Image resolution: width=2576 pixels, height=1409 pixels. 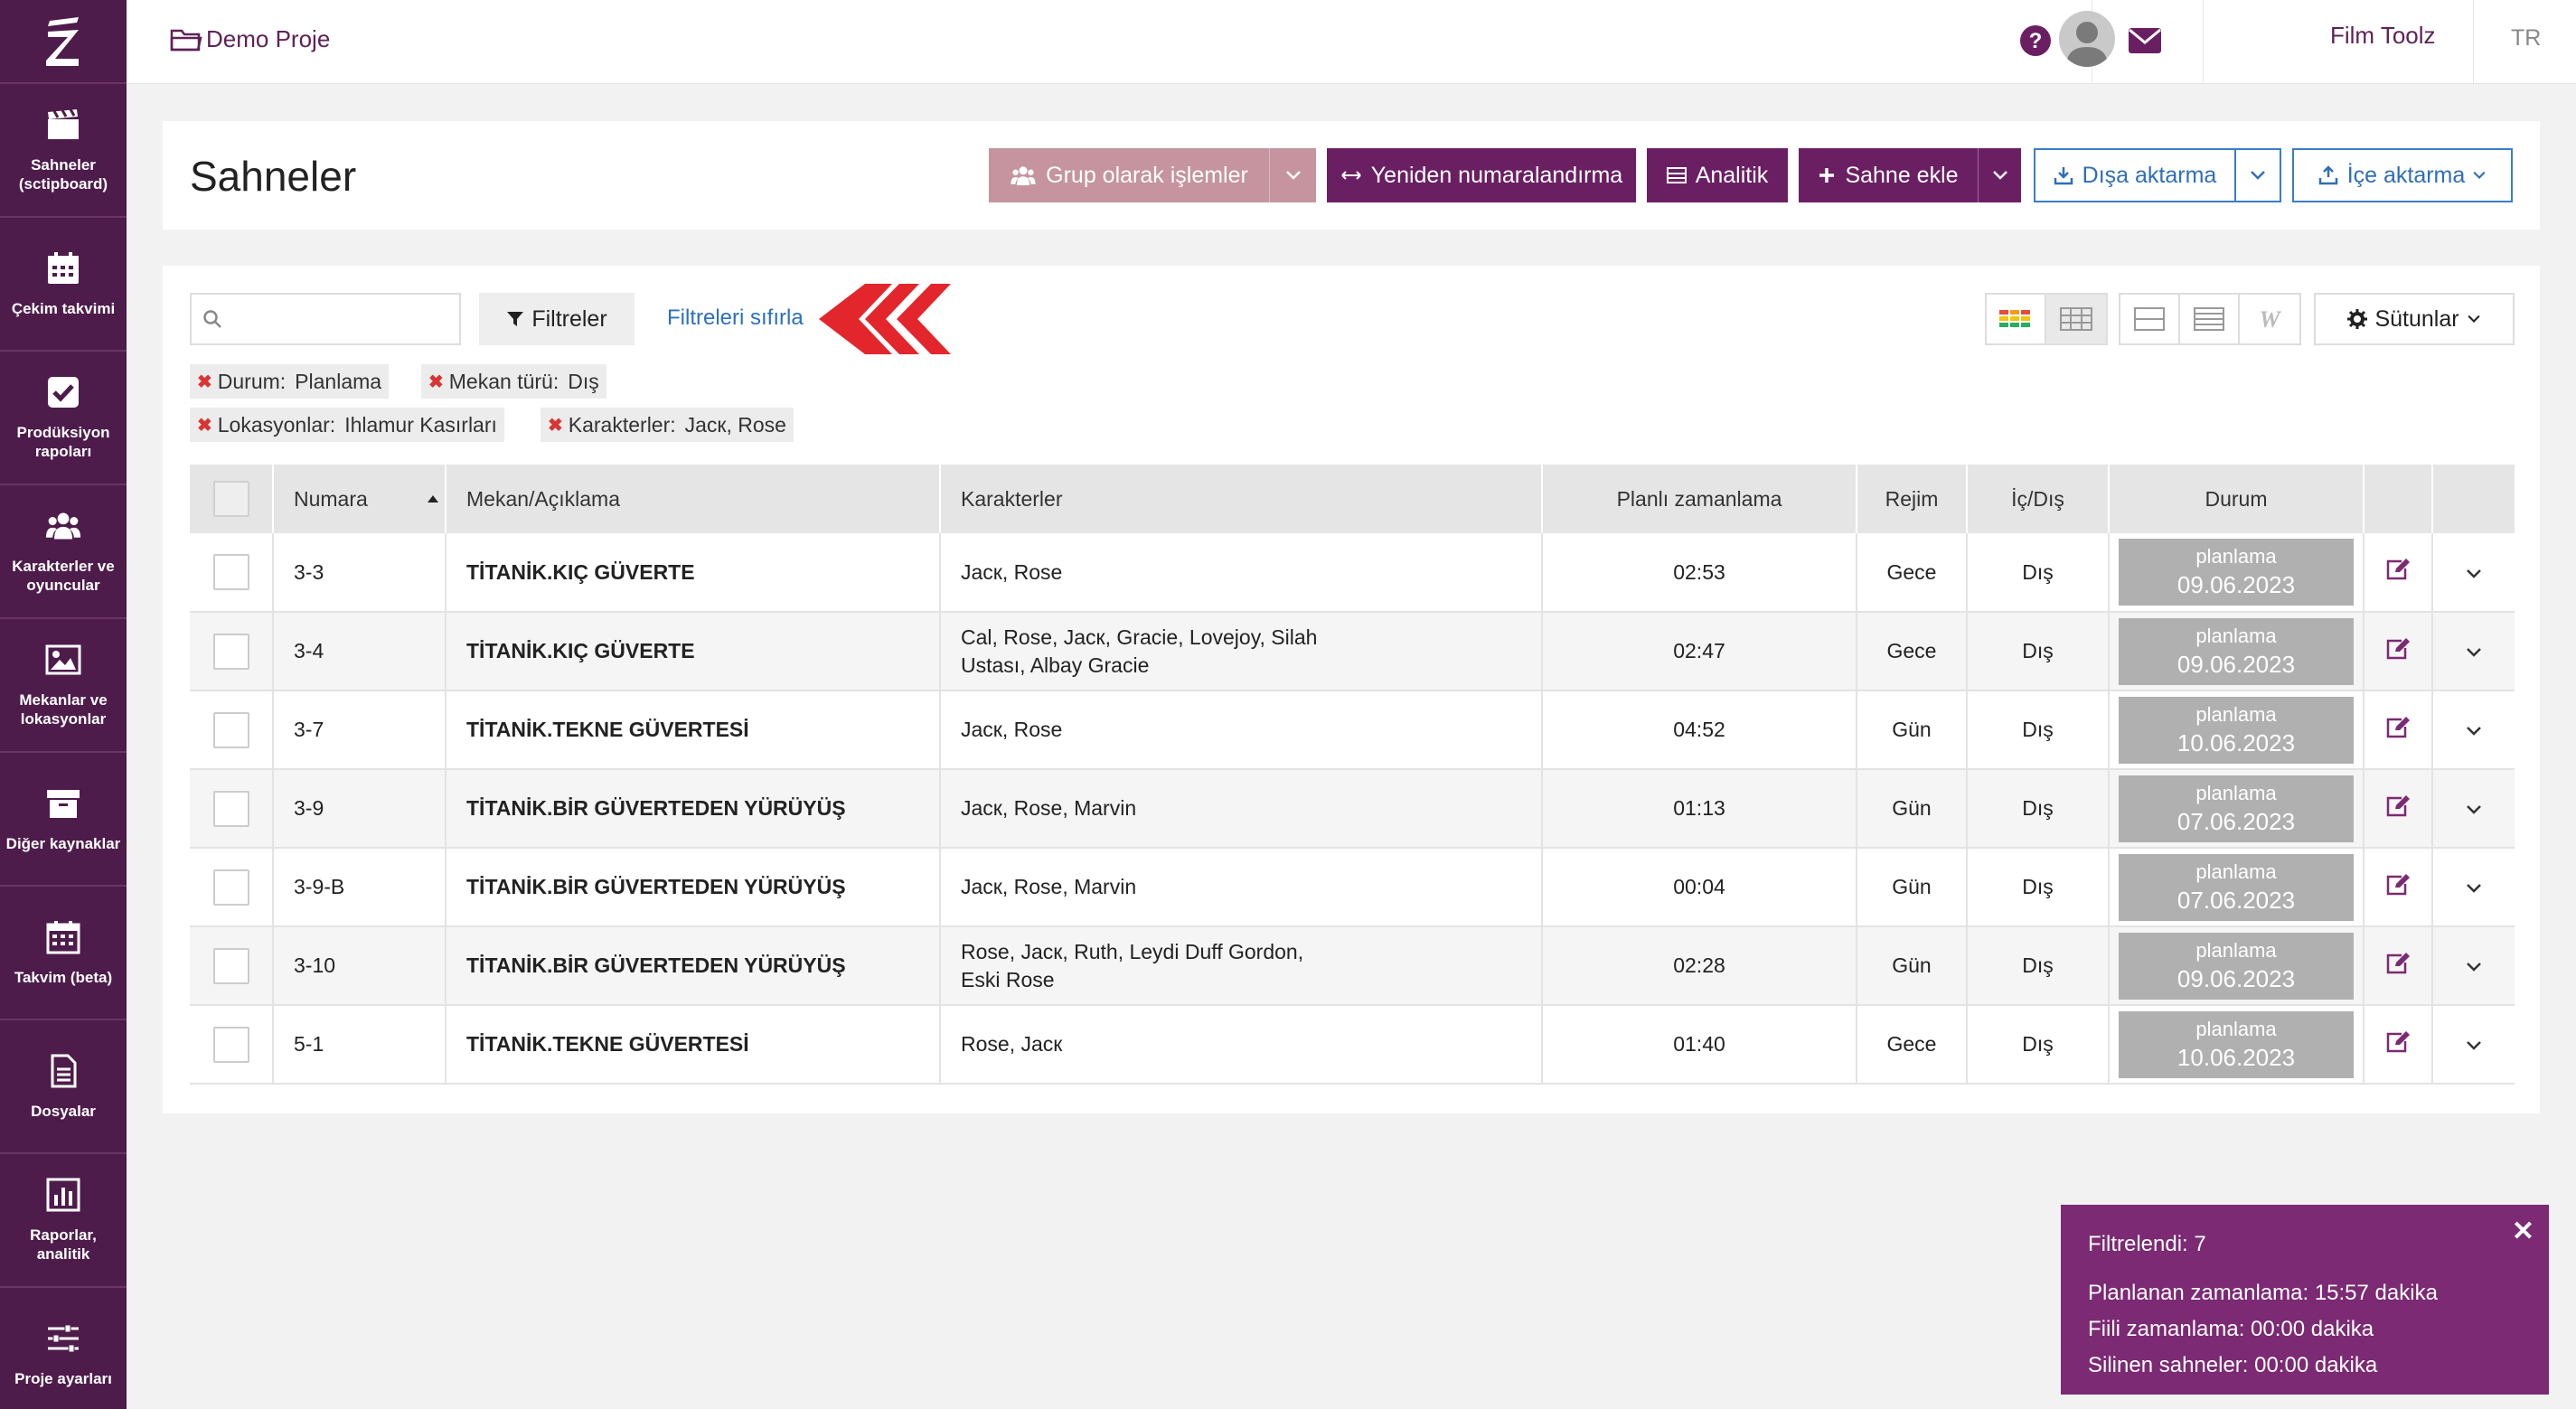 What do you see at coordinates (231, 499) in the screenshot?
I see `select-all-checkbox` at bounding box center [231, 499].